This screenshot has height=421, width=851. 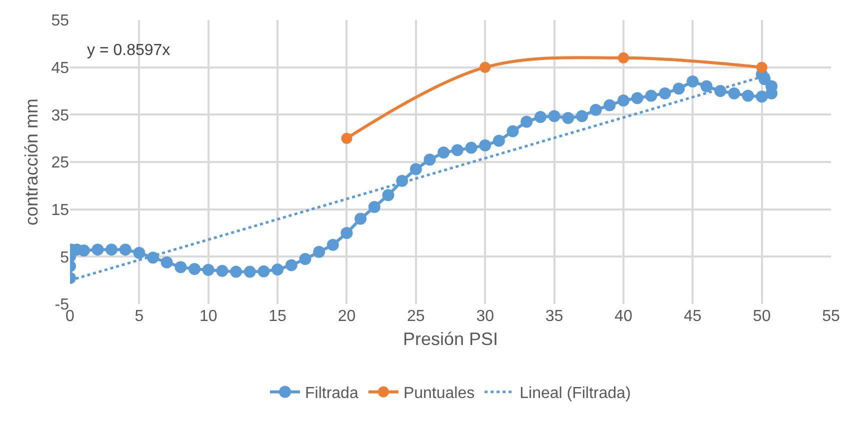 What do you see at coordinates (208, 316) in the screenshot?
I see `x-tick-label: 10` at bounding box center [208, 316].